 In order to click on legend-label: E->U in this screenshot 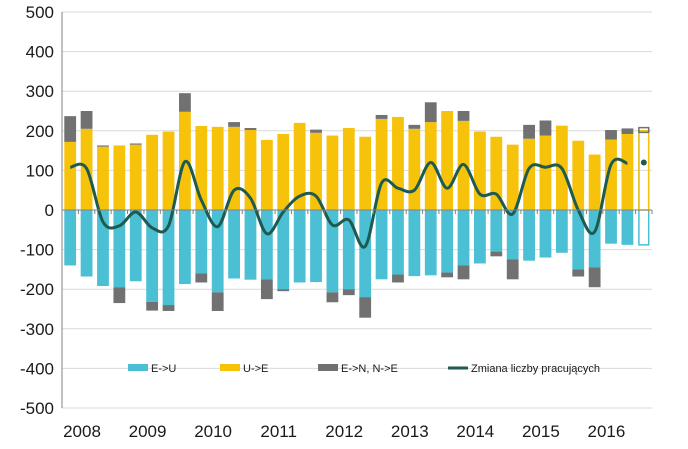, I will do `click(163, 369)`.